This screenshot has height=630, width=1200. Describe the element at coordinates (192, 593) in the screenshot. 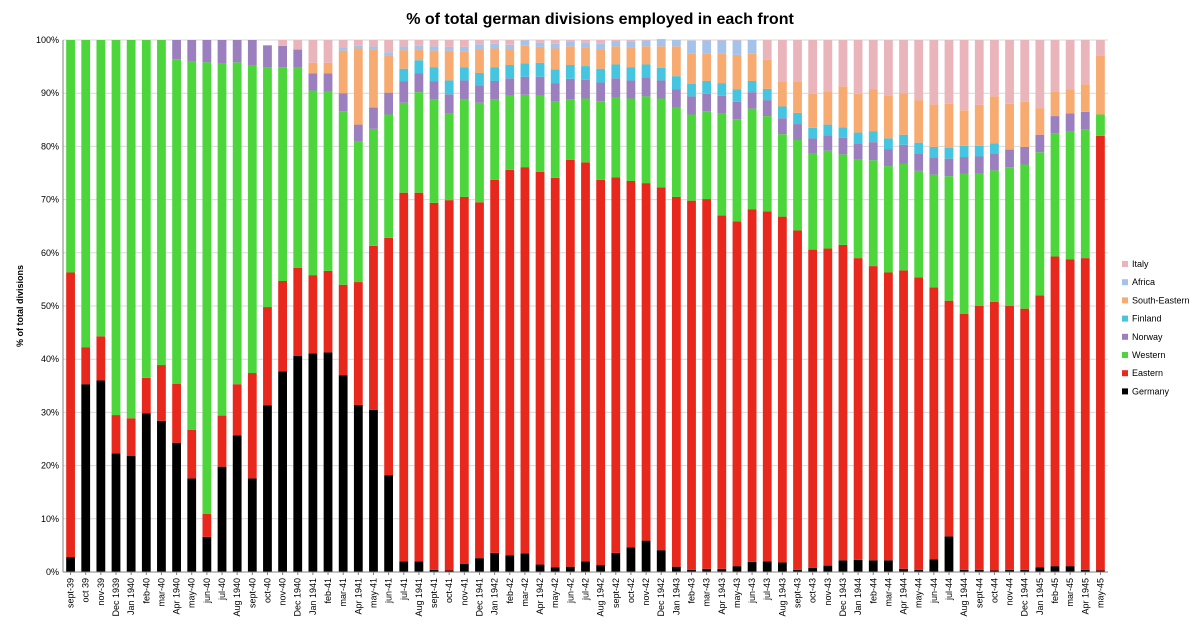

I see `x-tick-label: may-40` at that location.